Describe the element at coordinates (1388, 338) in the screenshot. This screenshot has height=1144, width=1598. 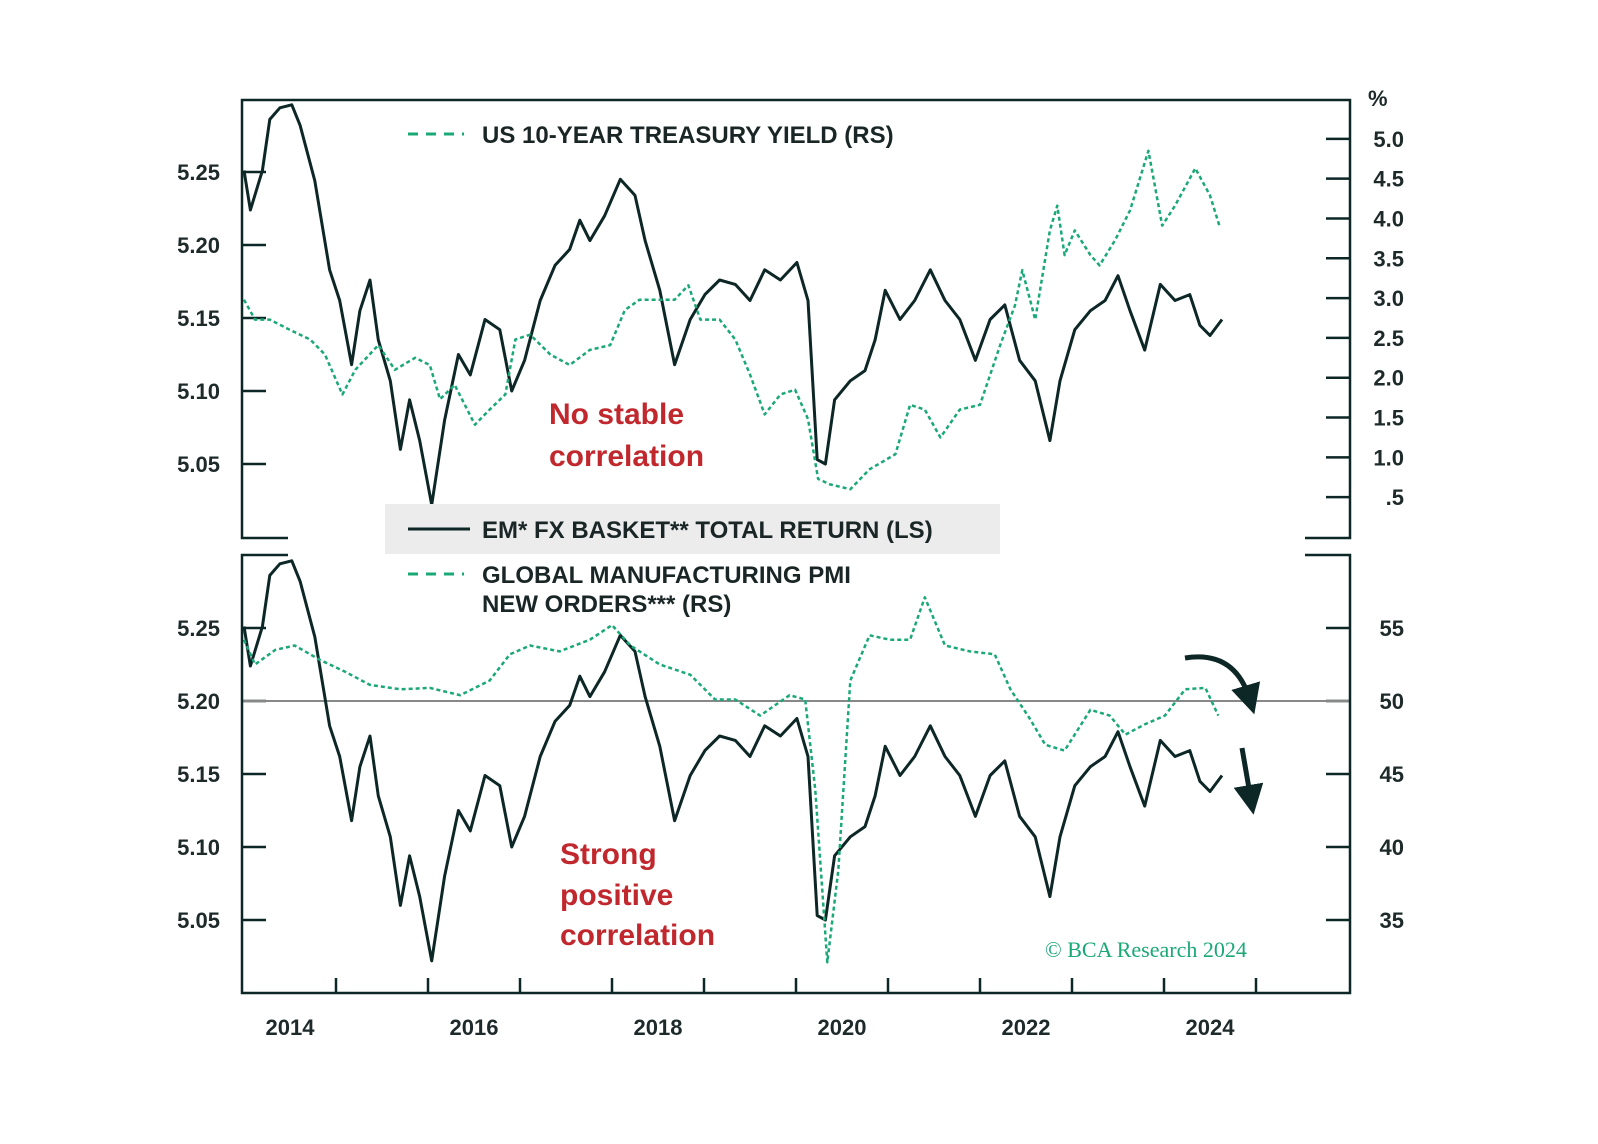
I see `right-axis-tick-label: 2.5` at that location.